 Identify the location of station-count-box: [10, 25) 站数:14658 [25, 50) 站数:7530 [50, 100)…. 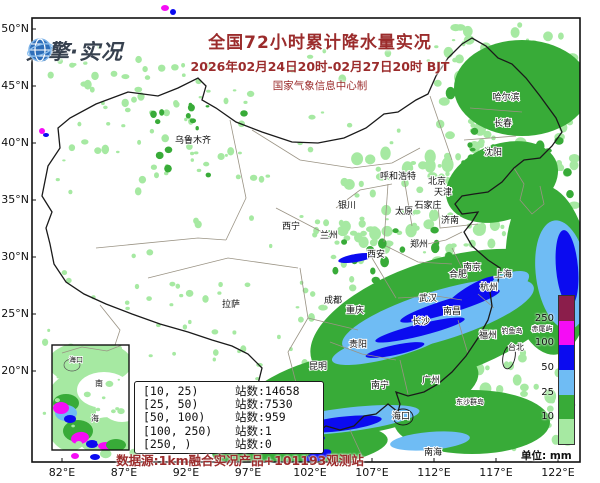
(229, 417).